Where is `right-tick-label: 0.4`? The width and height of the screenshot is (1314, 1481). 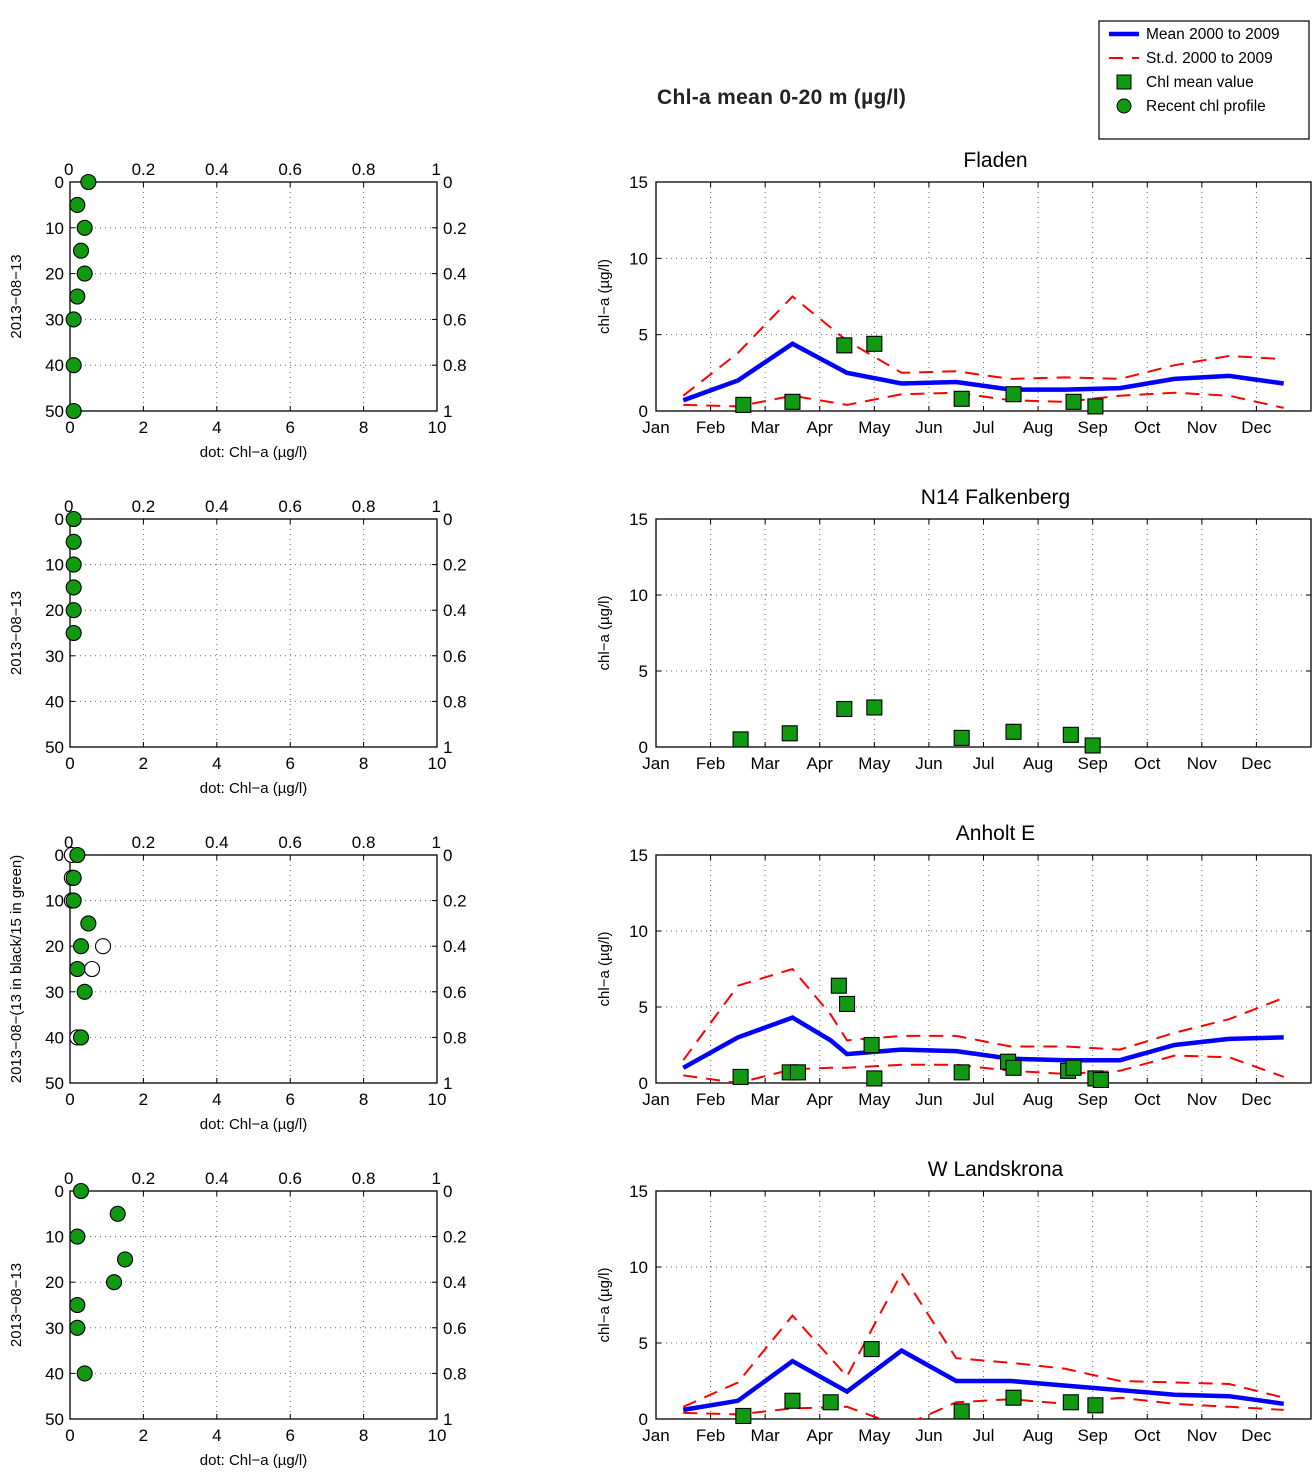
right-tick-label: 0.4 is located at coordinates (455, 274).